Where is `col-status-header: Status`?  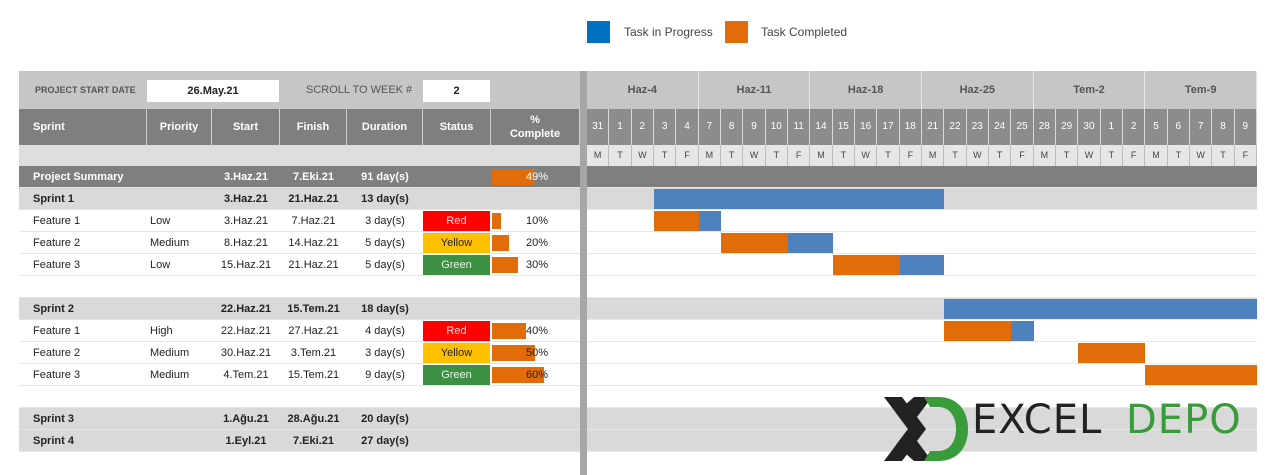
col-status-header: Status is located at coordinates (457, 127).